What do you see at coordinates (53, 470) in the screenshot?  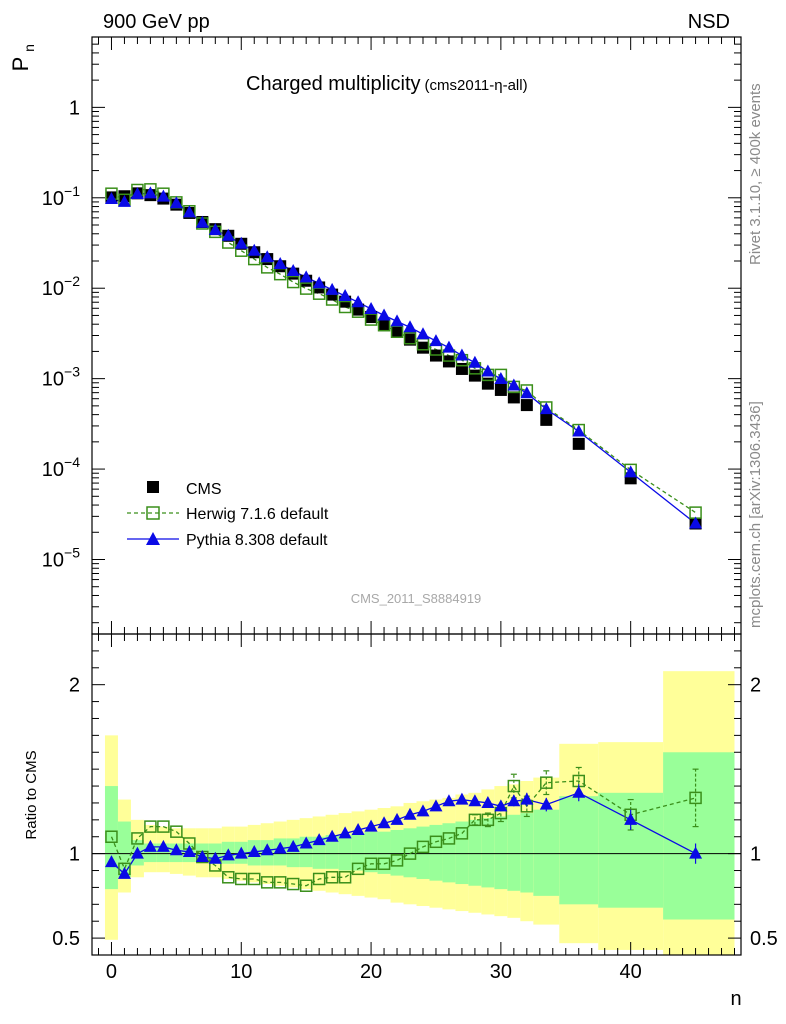 I see `y-tick-base: 10` at bounding box center [53, 470].